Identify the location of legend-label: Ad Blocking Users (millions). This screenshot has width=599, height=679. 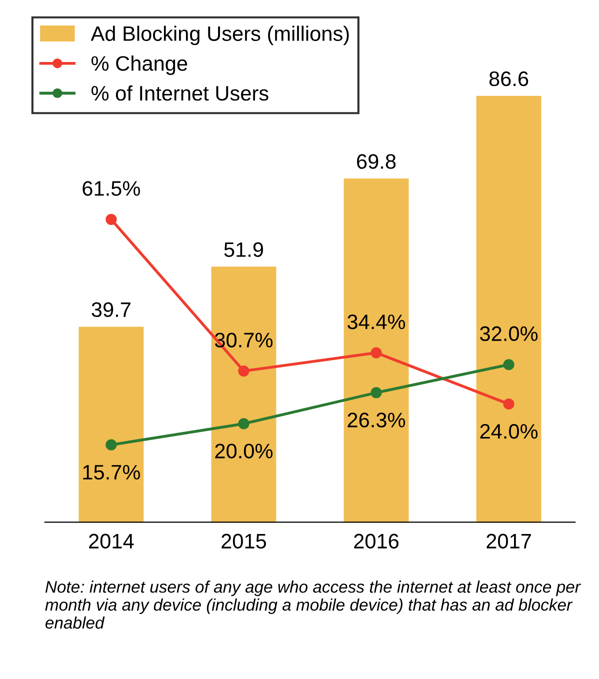
(219, 36).